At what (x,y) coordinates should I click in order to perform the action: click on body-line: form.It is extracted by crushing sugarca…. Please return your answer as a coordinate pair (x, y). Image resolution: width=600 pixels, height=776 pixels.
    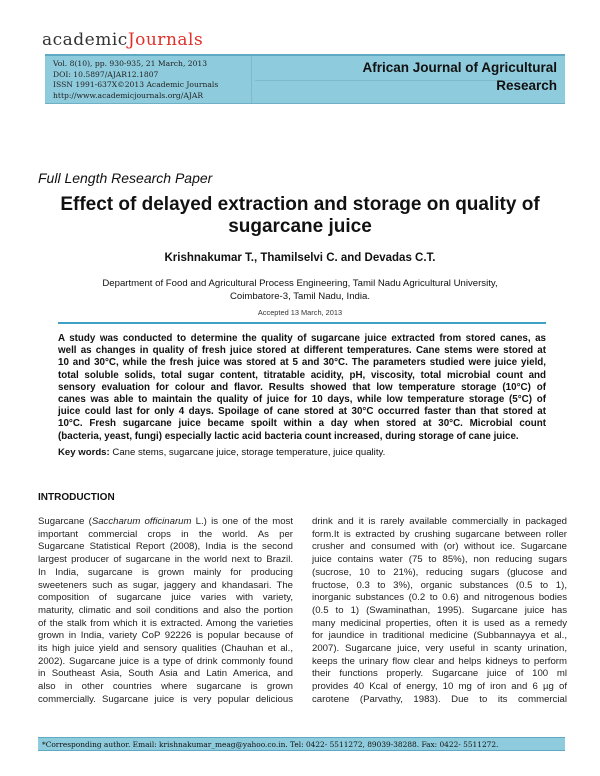
    Looking at the image, I should click on (439, 534).